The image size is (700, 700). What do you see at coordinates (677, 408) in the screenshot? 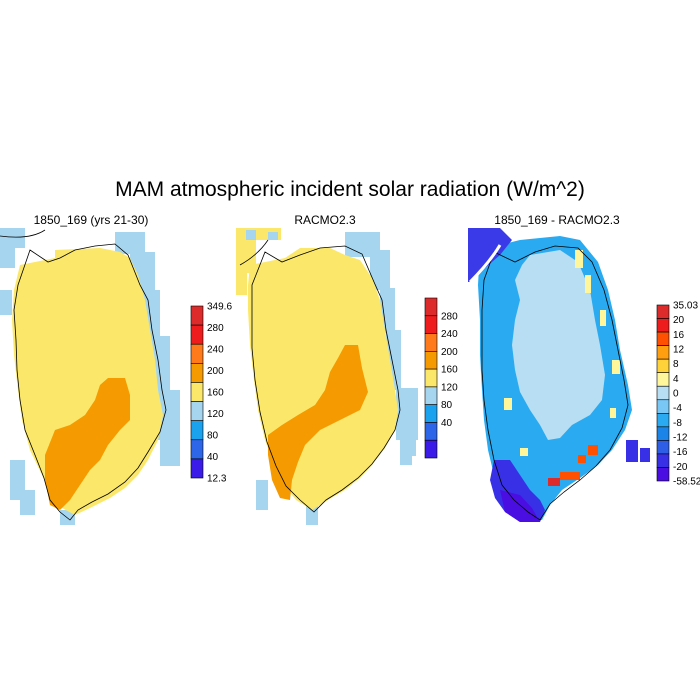
I see `colorbar-tick-label: -4` at bounding box center [677, 408].